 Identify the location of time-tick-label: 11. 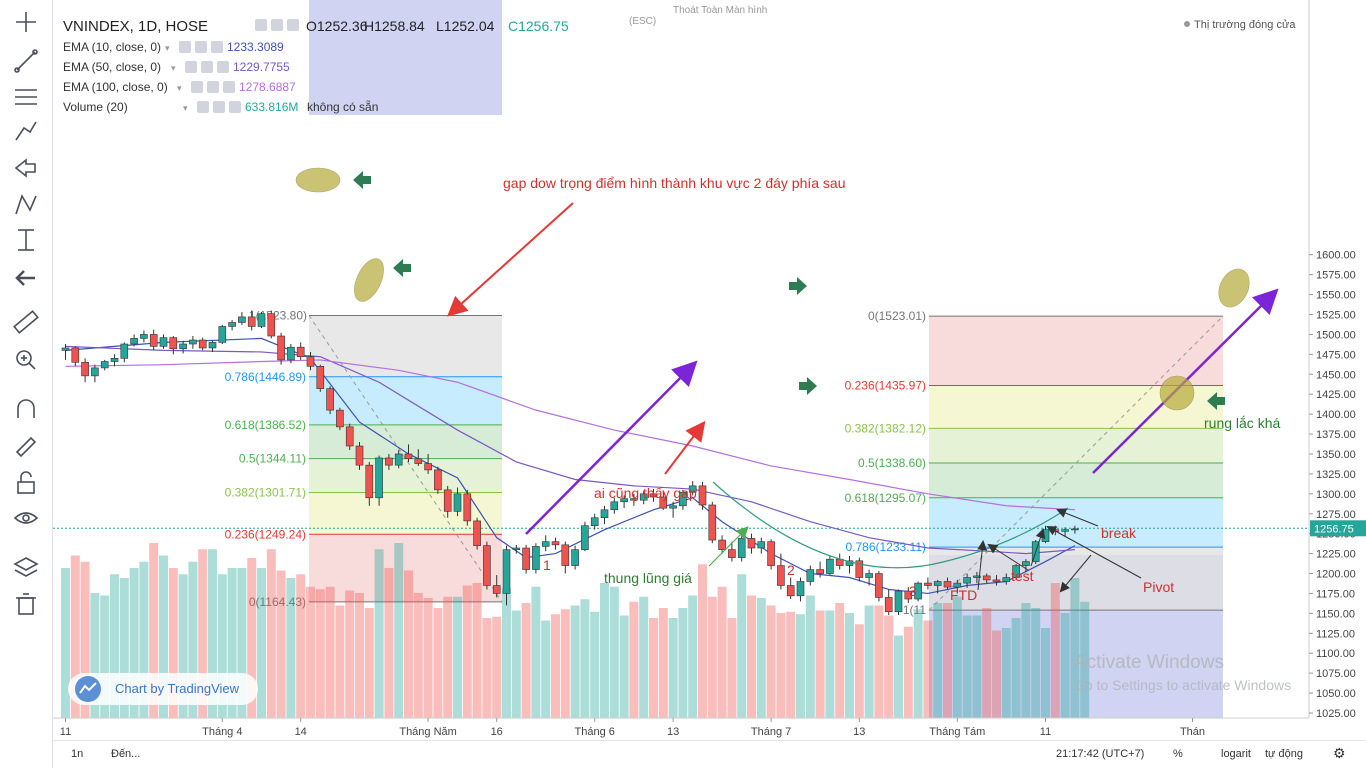
(65, 732).